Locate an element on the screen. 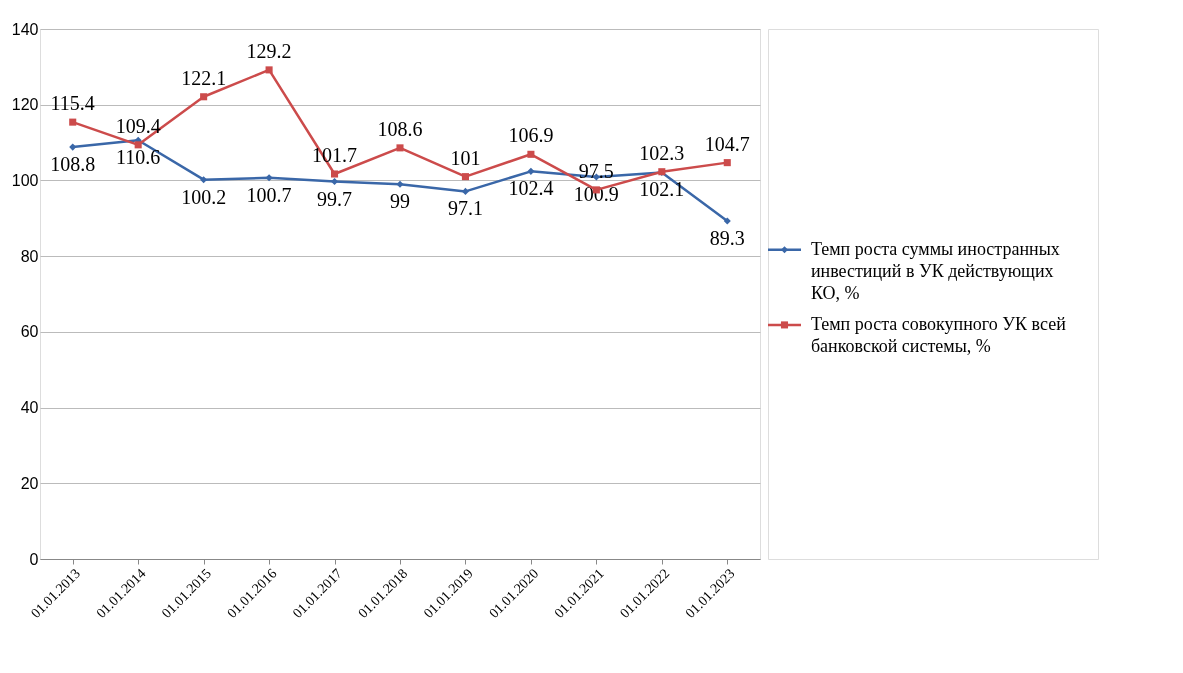 This screenshot has height=673, width=1183. data-label: 129.2 is located at coordinates (269, 50).